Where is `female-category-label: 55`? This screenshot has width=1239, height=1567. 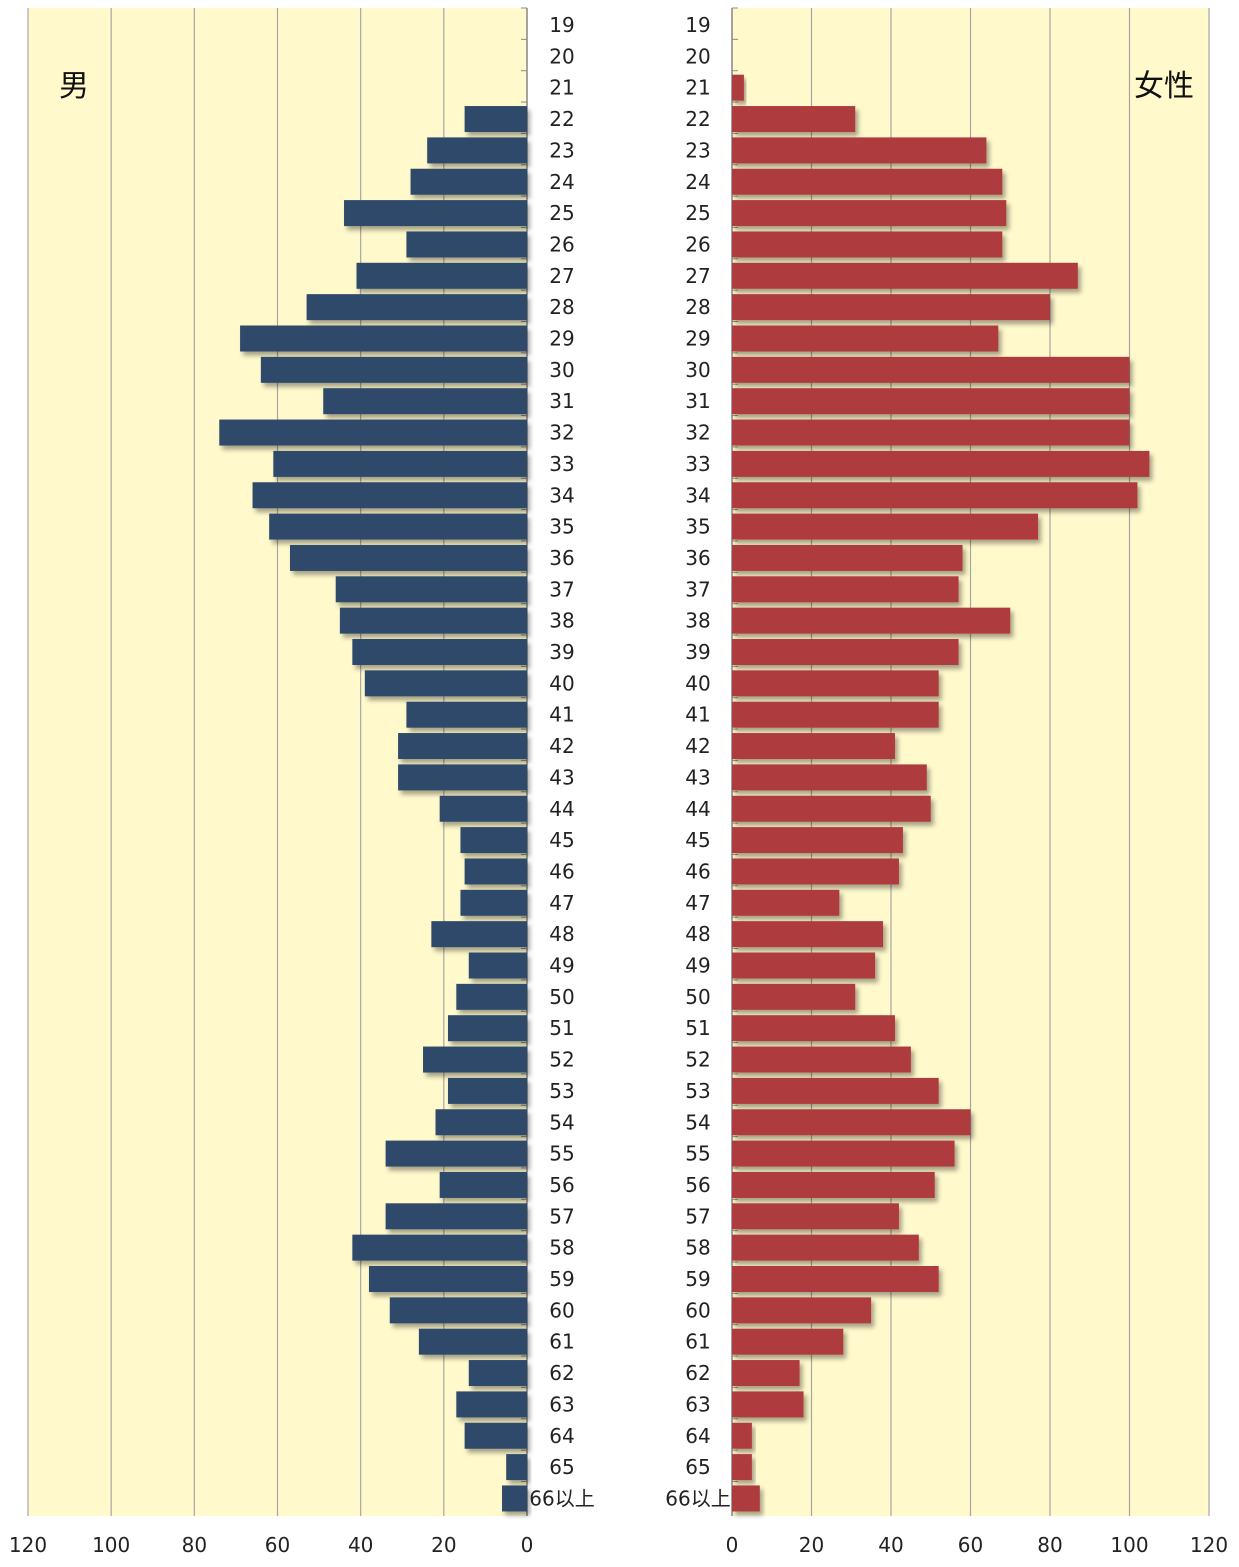 female-category-label: 55 is located at coordinates (697, 1154).